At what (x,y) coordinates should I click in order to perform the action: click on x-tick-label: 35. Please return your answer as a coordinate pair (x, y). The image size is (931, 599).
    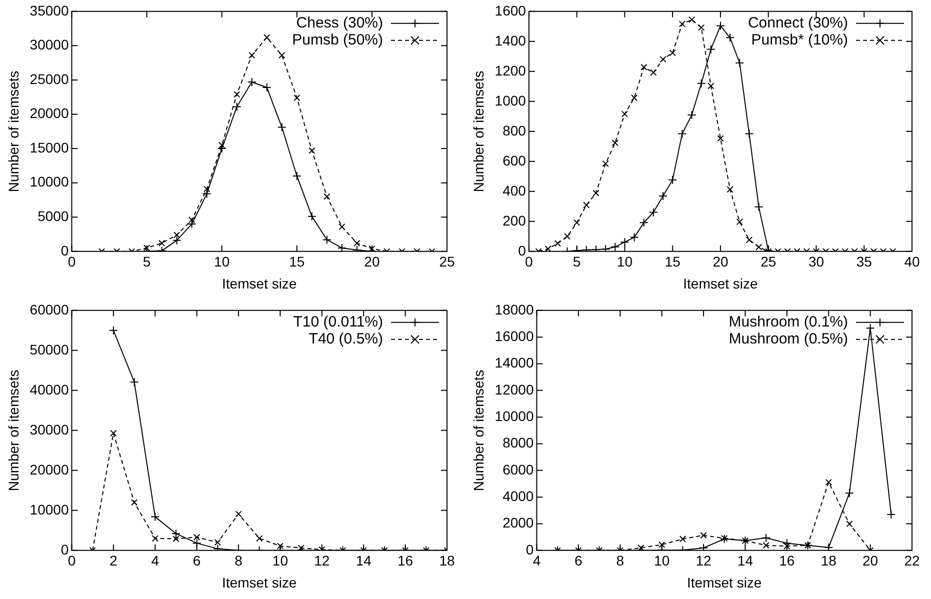
    Looking at the image, I should click on (864, 262).